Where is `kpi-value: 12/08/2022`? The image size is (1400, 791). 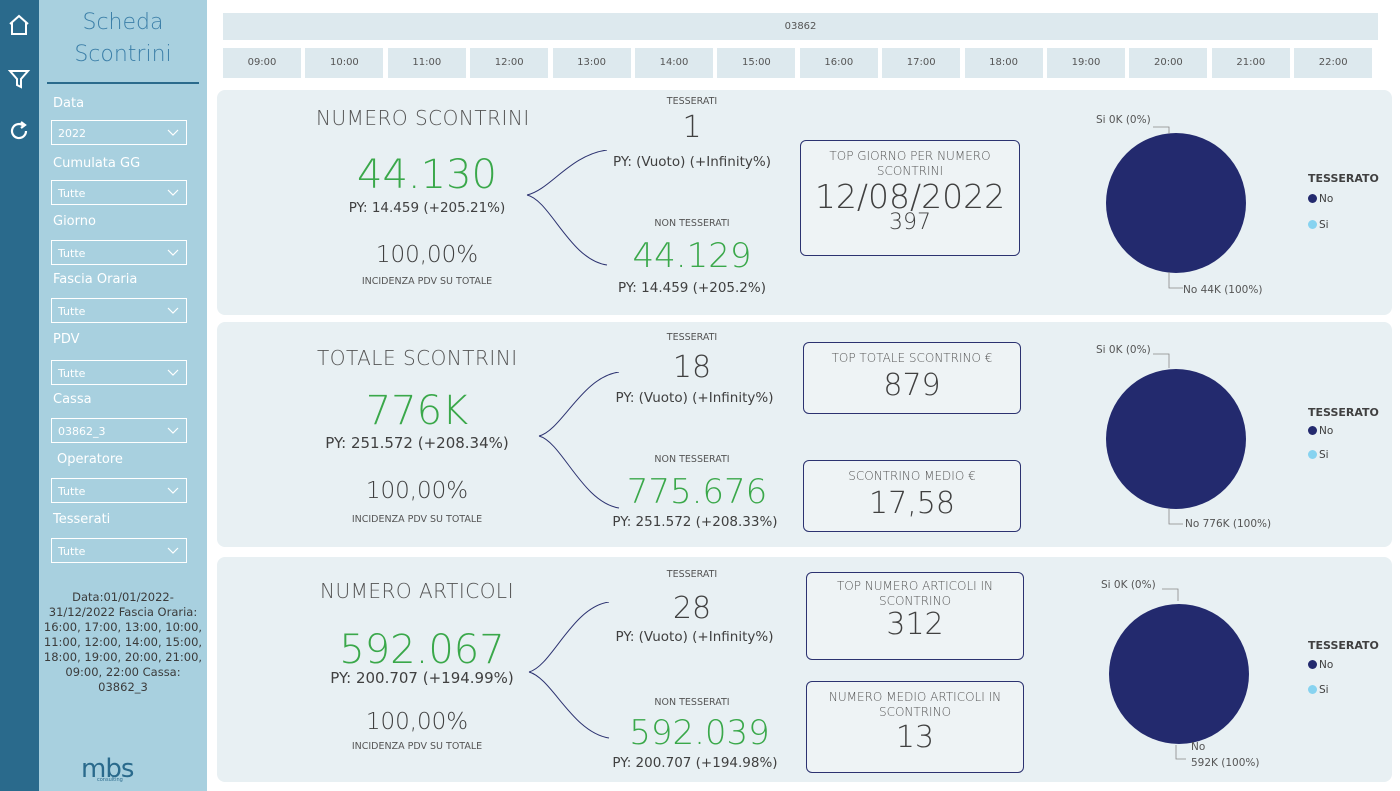
kpi-value: 12/08/2022 is located at coordinates (910, 196).